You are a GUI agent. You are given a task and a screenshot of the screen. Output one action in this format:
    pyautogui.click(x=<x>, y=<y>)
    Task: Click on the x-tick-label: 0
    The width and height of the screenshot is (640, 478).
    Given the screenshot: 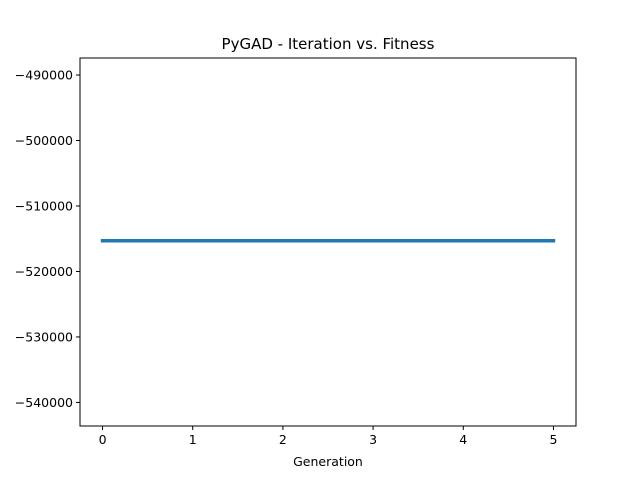 What is the action you would take?
    pyautogui.click(x=103, y=439)
    